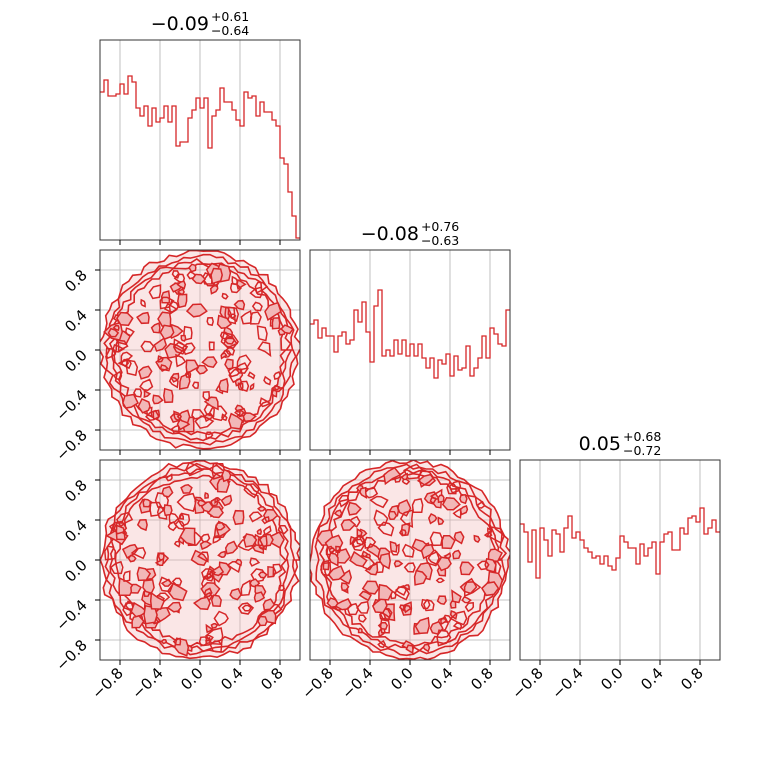  I want to click on param-title-1: −0.09 +0.61 −0.64, so click(200, 23).